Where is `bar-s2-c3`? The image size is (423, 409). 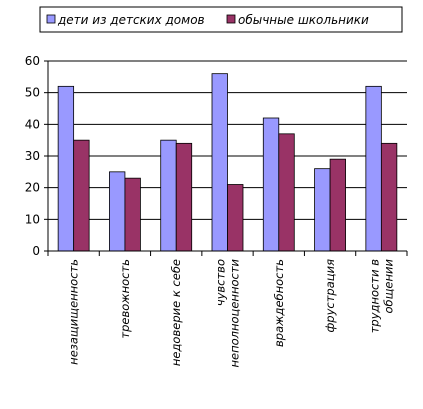
bar-s2-c3 is located at coordinates (184, 197).